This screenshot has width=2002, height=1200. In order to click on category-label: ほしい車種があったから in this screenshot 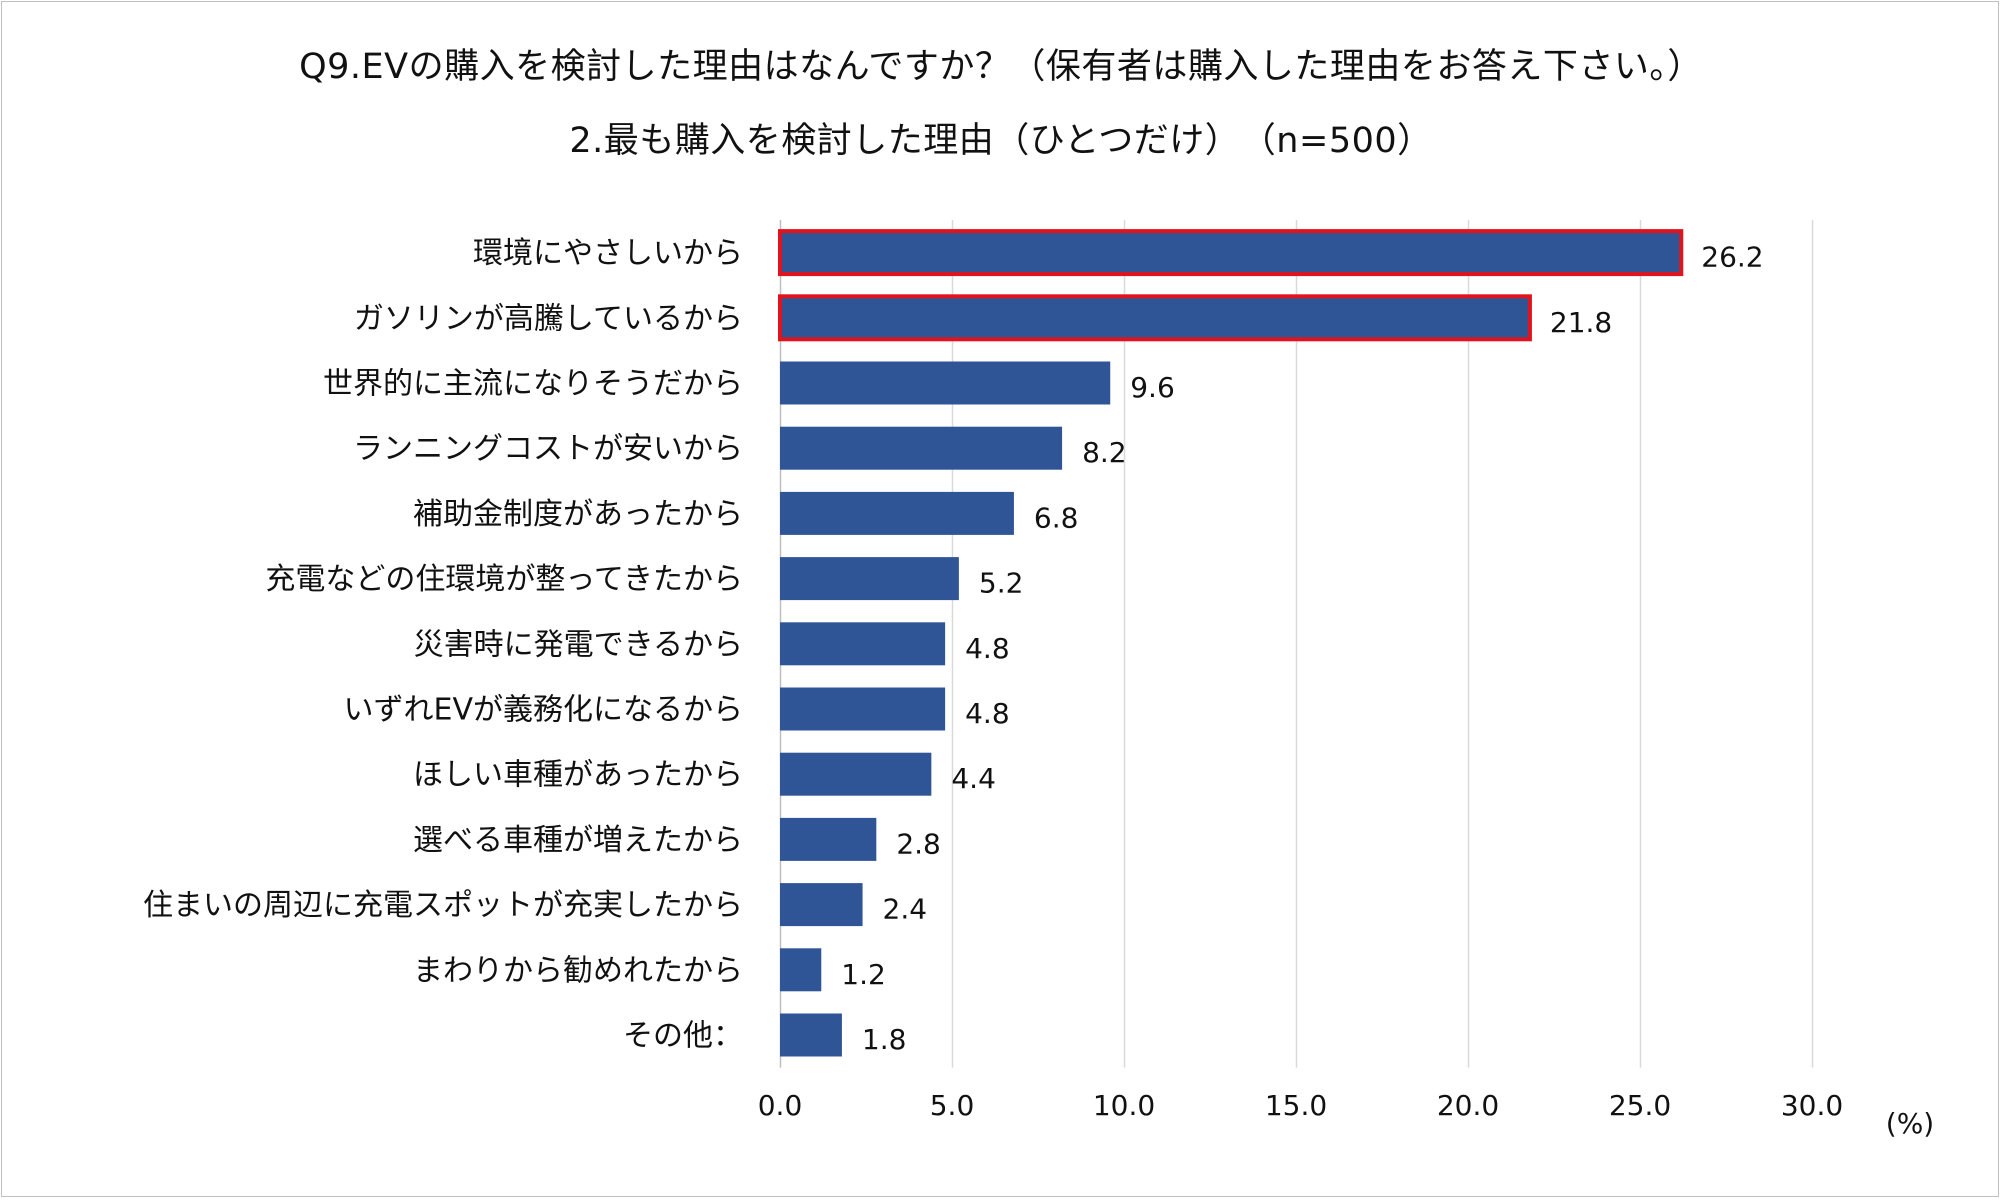, I will do `click(578, 775)`.